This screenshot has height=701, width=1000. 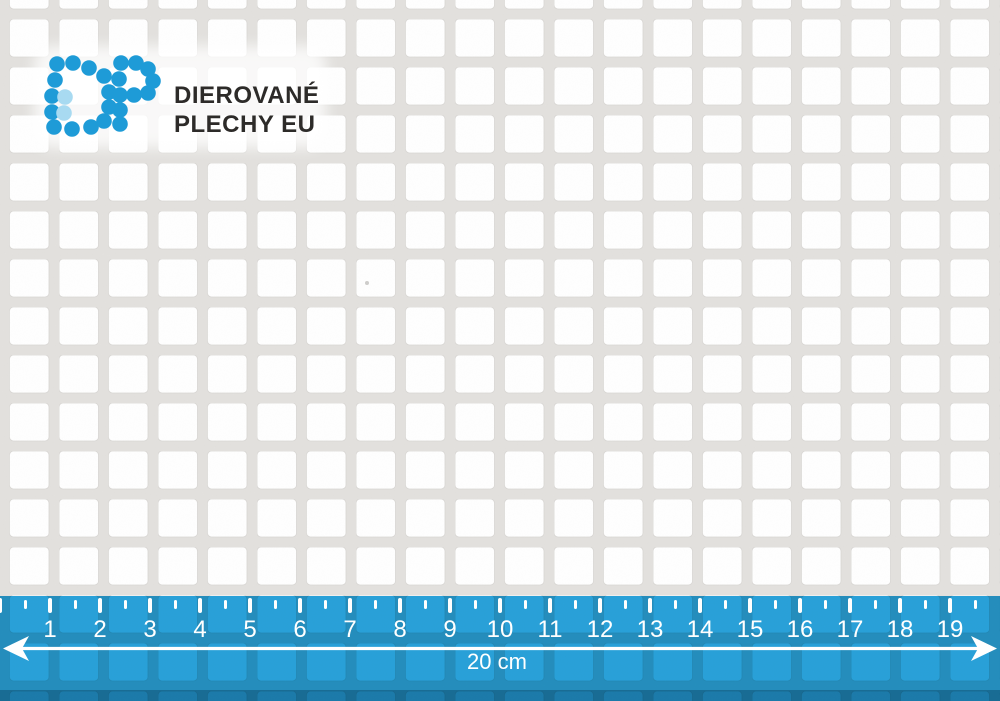 What do you see at coordinates (497, 661) in the screenshot?
I see `ruler-total-label: 20 cm` at bounding box center [497, 661].